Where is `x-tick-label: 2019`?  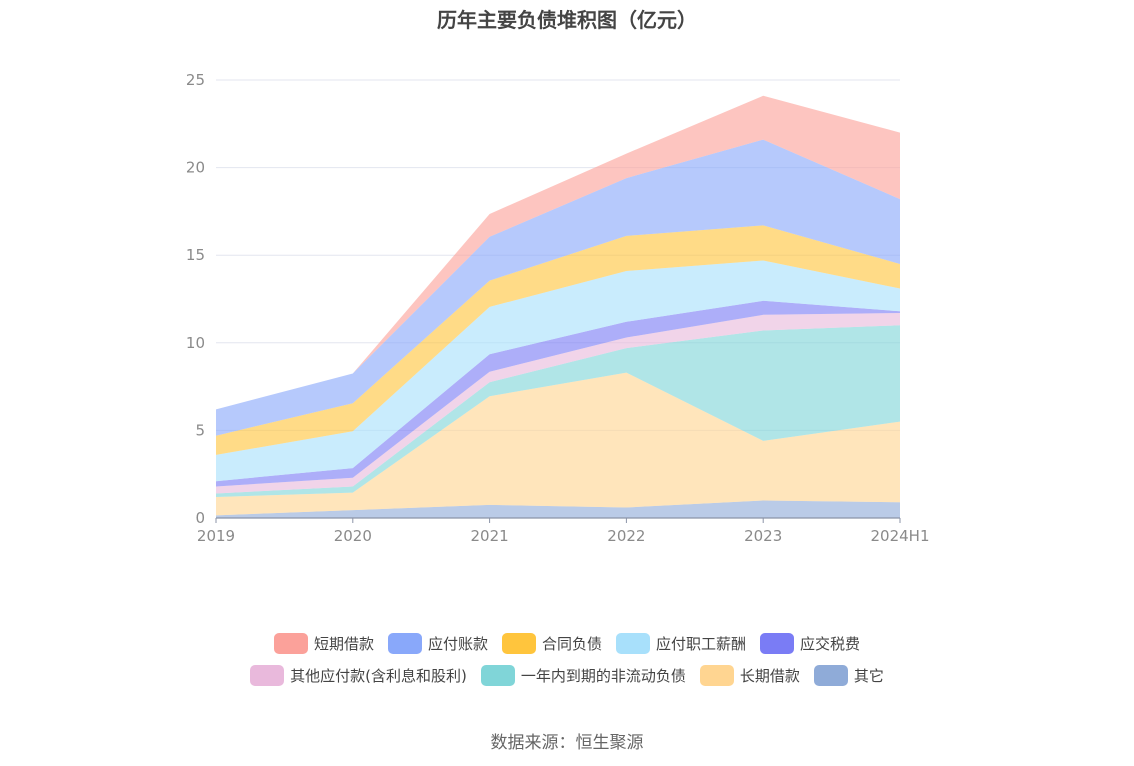 x-tick-label: 2019 is located at coordinates (216, 536).